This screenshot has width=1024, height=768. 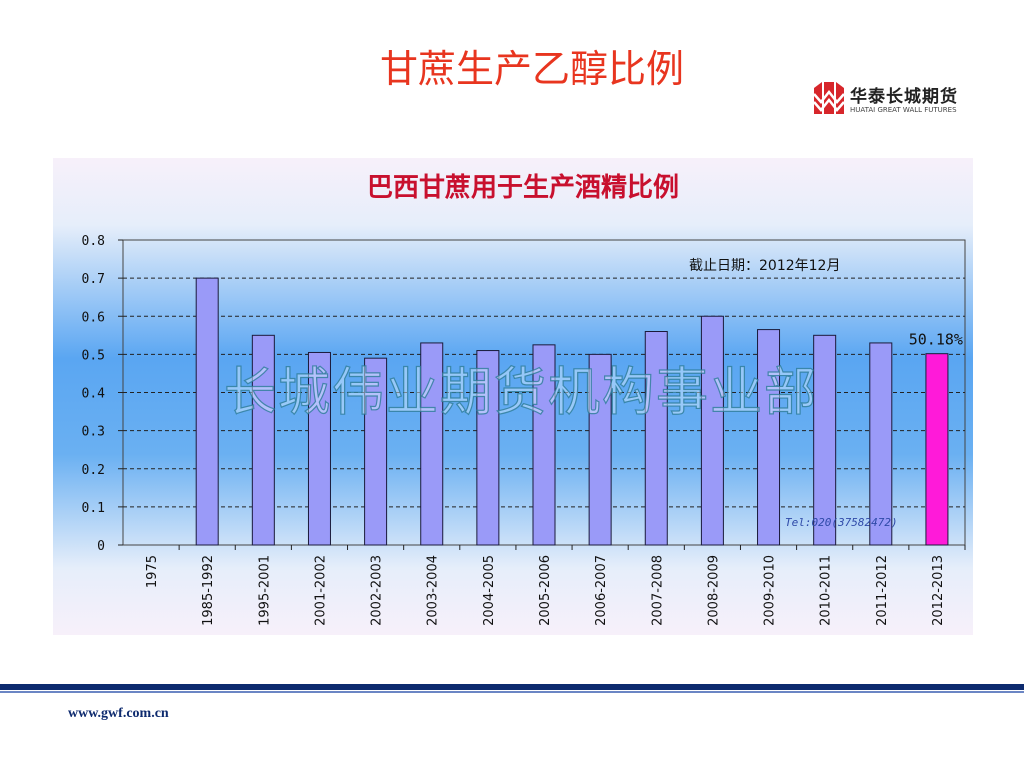 I want to click on y-tick-label: 0.5, so click(x=93, y=355).